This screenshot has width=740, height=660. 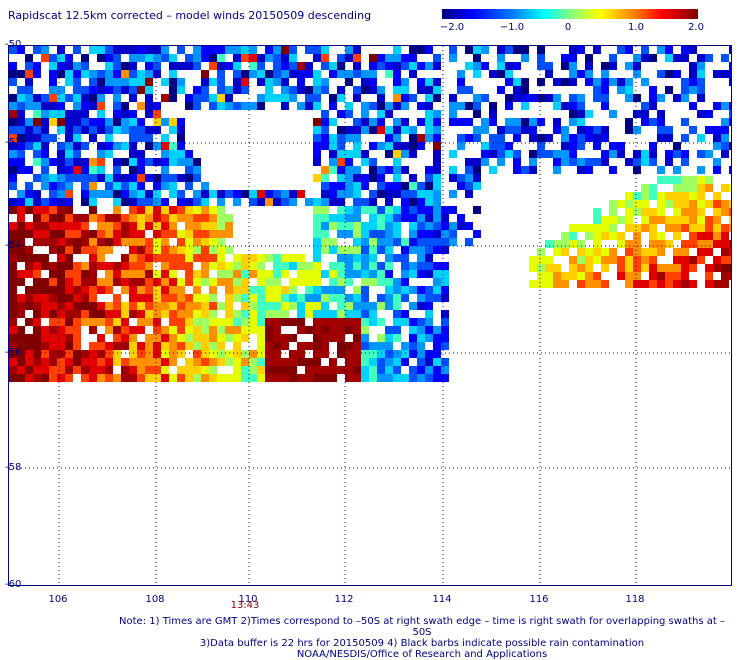 I want to click on y-tick-label: -58, so click(x=13, y=467).